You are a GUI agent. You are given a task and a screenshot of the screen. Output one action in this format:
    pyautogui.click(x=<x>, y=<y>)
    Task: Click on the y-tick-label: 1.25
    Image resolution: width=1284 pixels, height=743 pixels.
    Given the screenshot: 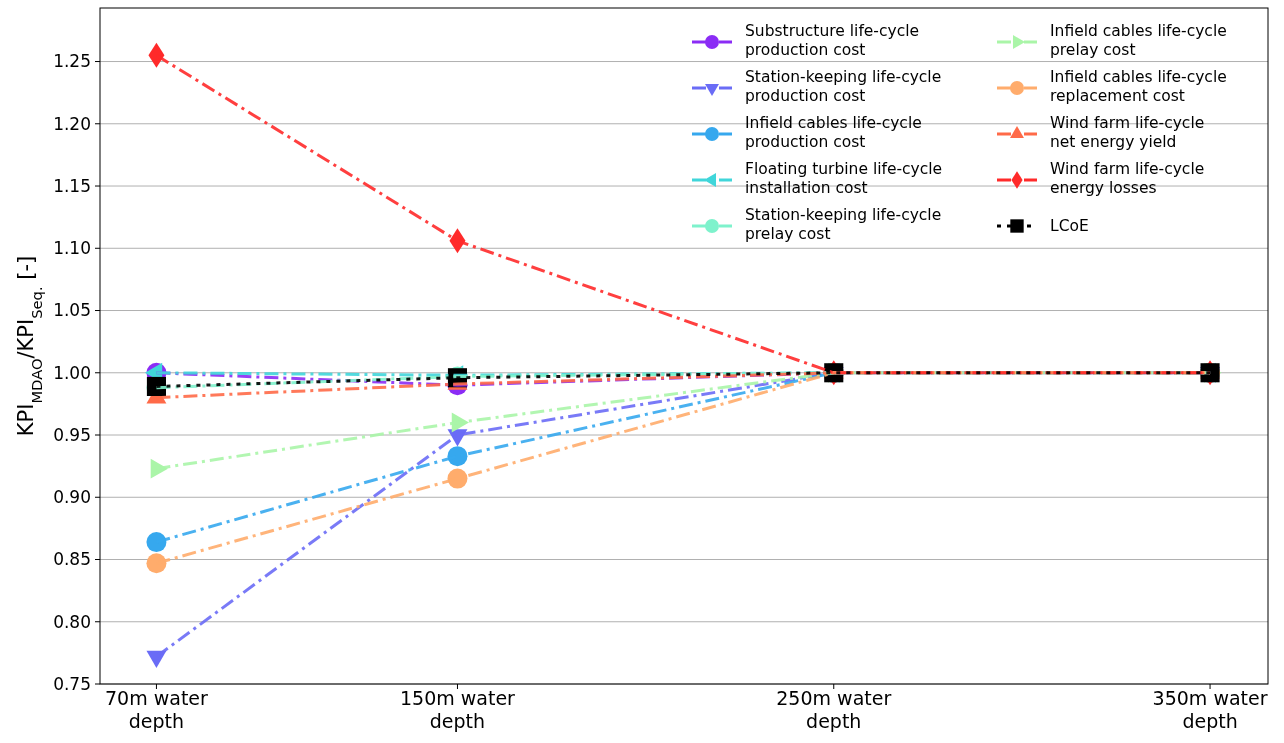 What is the action you would take?
    pyautogui.click(x=72, y=61)
    